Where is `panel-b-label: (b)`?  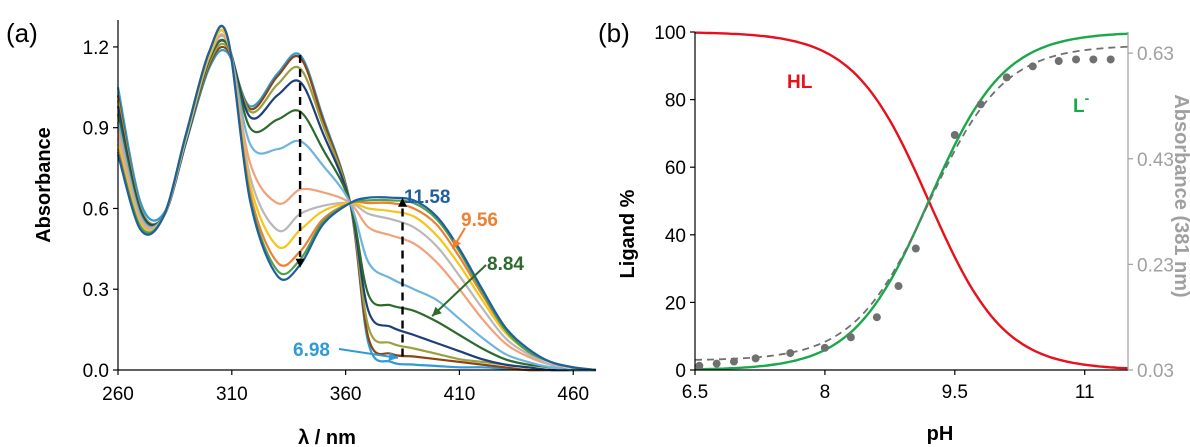
panel-b-label: (b) is located at coordinates (614, 33).